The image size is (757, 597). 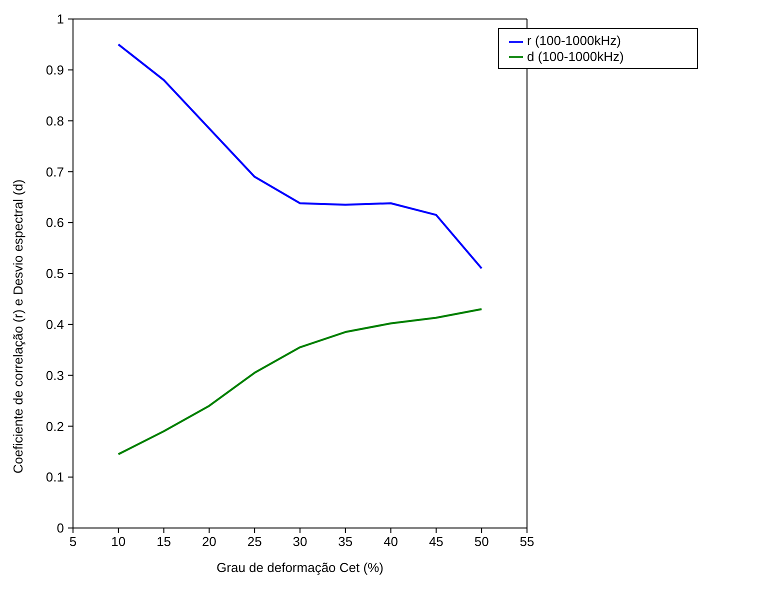 What do you see at coordinates (55, 70) in the screenshot?
I see `y-tick-label: 0.9` at bounding box center [55, 70].